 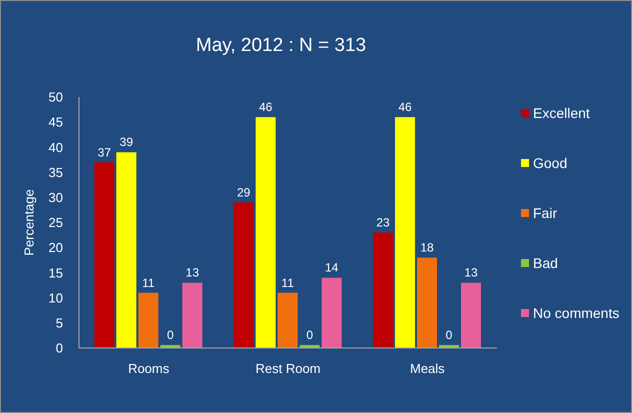 I want to click on y-tick-label: 45, so click(x=55, y=122).